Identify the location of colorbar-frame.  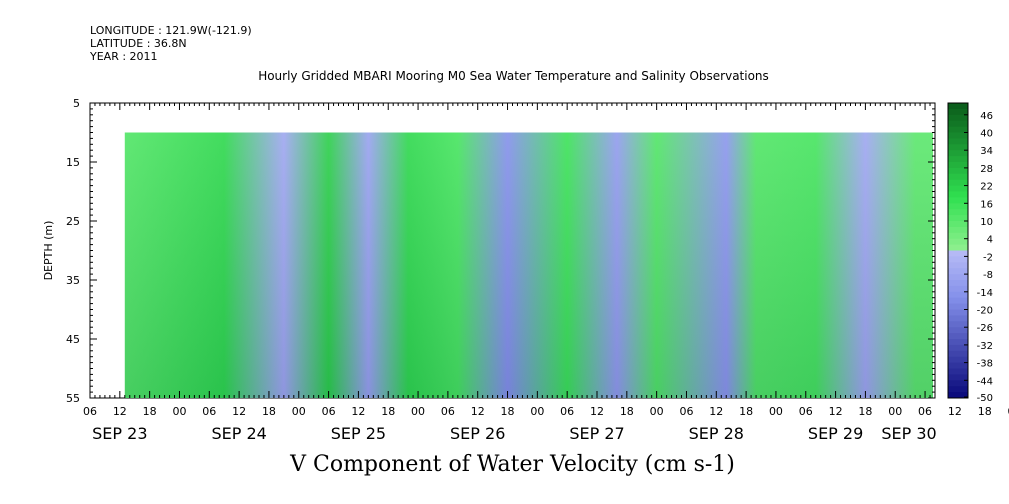
(958, 250).